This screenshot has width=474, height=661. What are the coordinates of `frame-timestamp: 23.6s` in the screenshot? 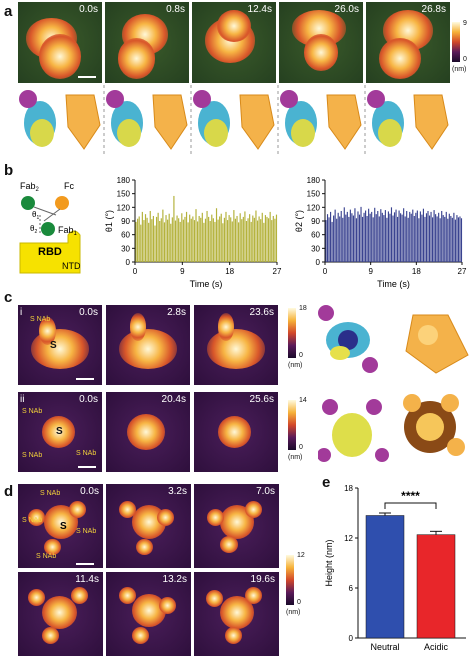 It's located at (261, 312).